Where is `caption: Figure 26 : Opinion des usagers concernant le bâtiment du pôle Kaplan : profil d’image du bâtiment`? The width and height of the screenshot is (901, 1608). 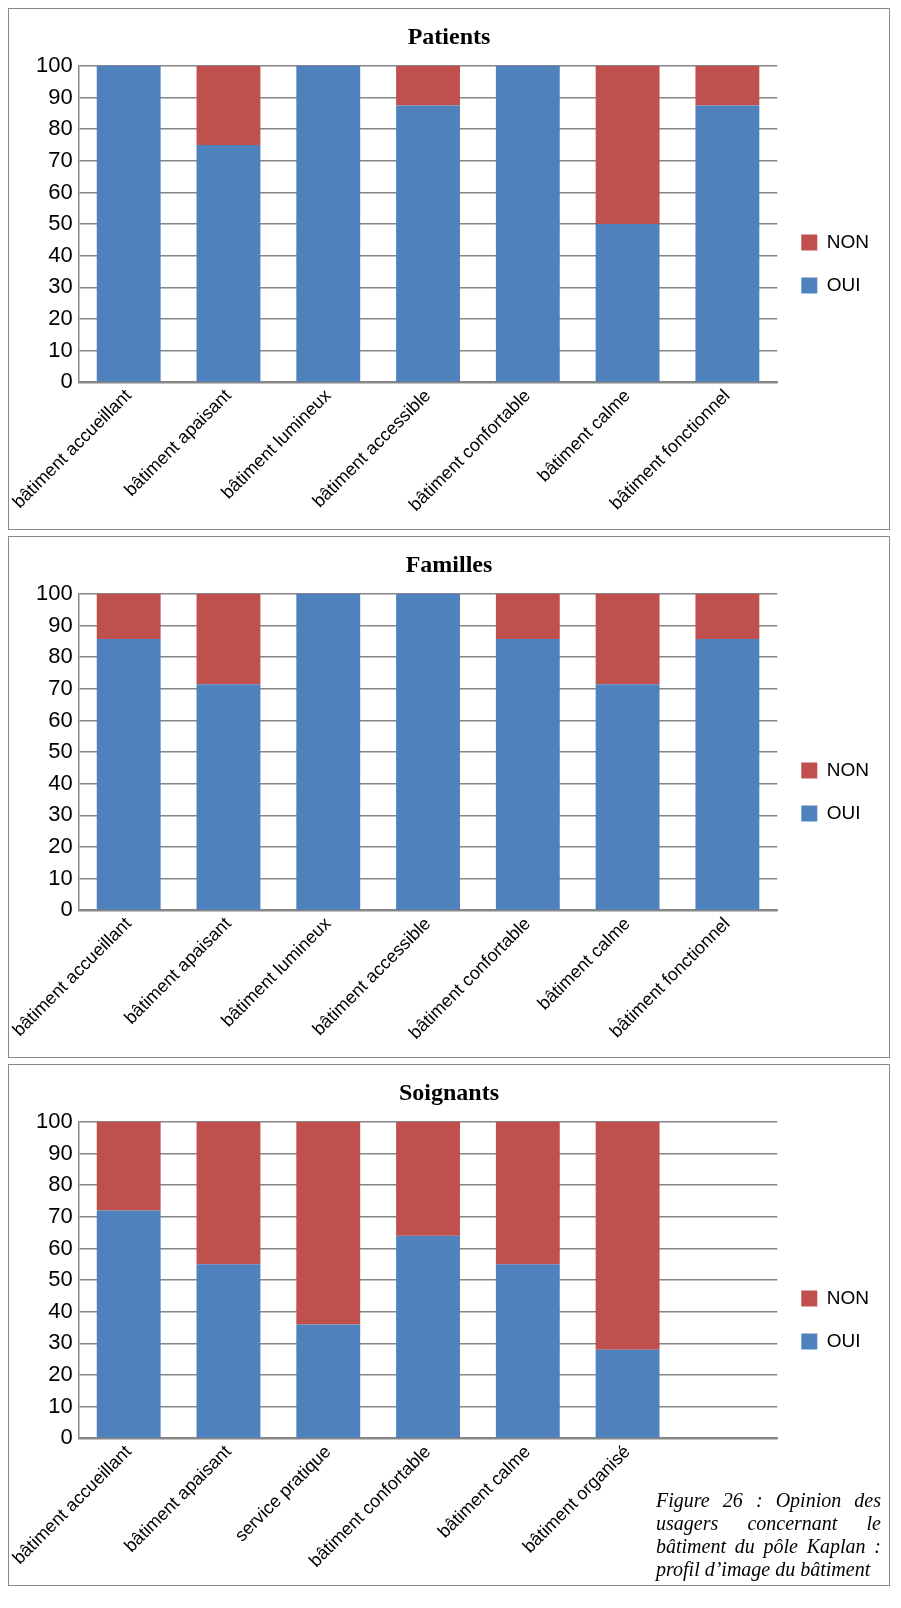 caption: Figure 26 : Opinion des usagers concernant le bâtiment du pôle Kaplan : profil d’image du bâtiment is located at coordinates (768, 1535).